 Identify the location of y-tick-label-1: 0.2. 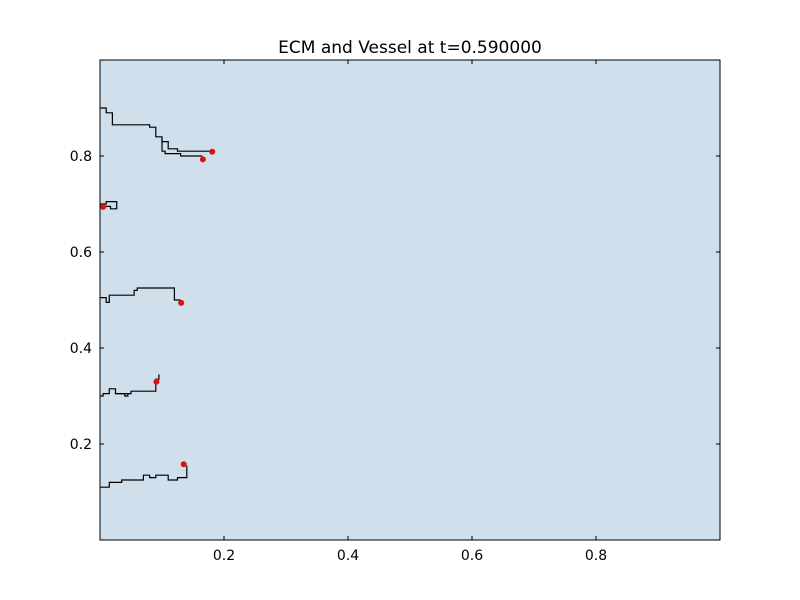
(81, 445).